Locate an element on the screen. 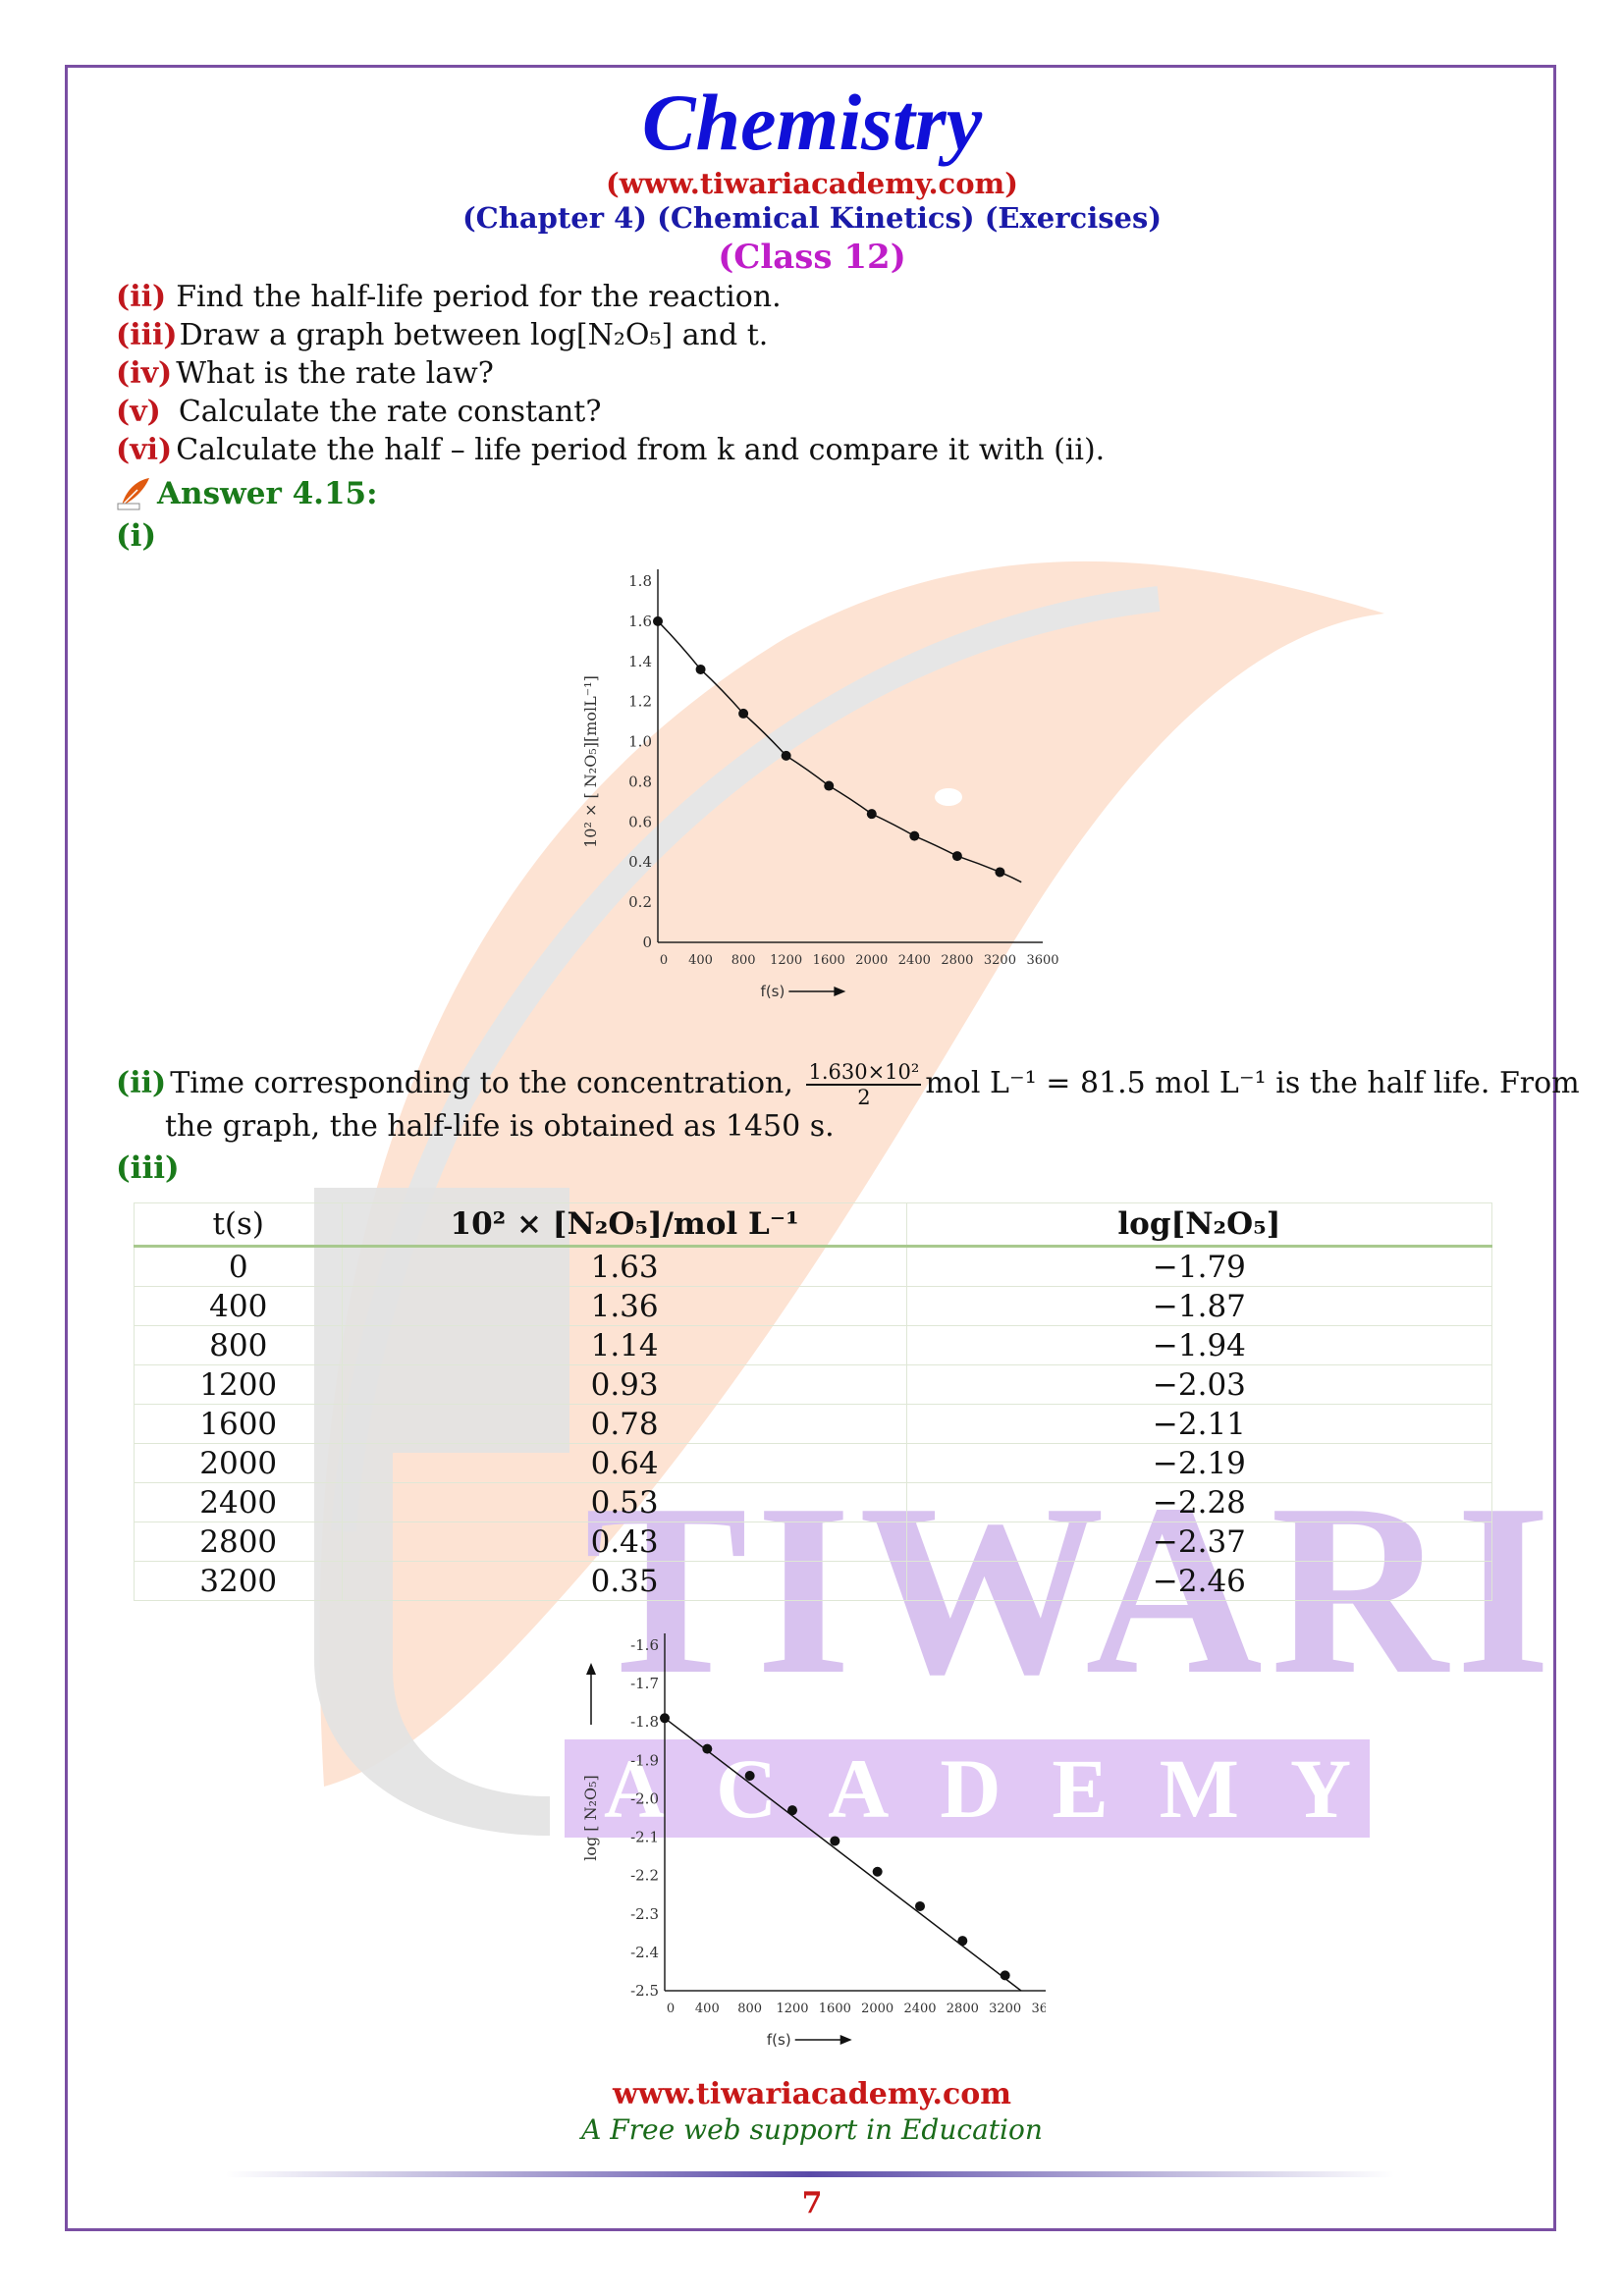  table-row: 400 1.36 −1.87 is located at coordinates (813, 1306).